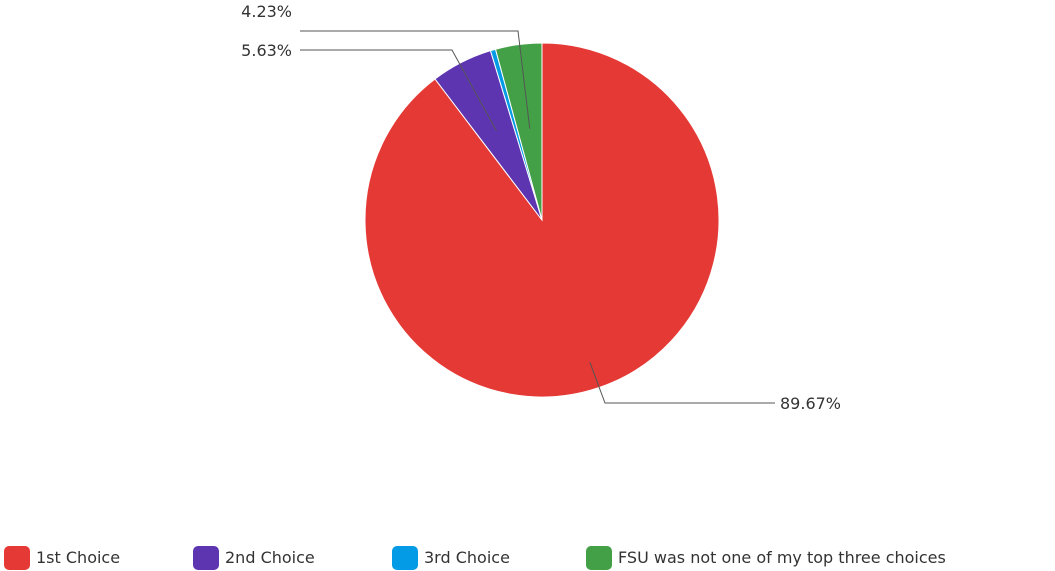 The height and width of the screenshot is (571, 1055). Describe the element at coordinates (270, 557) in the screenshot. I see `legend-label: 2nd Choice` at that location.